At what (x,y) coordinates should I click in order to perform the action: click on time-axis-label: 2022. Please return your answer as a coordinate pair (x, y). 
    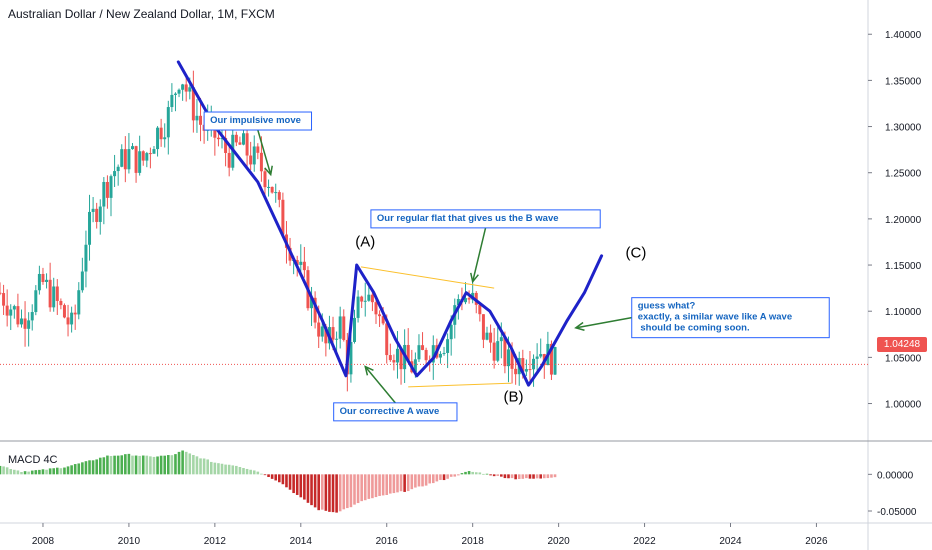
    Looking at the image, I should click on (644, 541).